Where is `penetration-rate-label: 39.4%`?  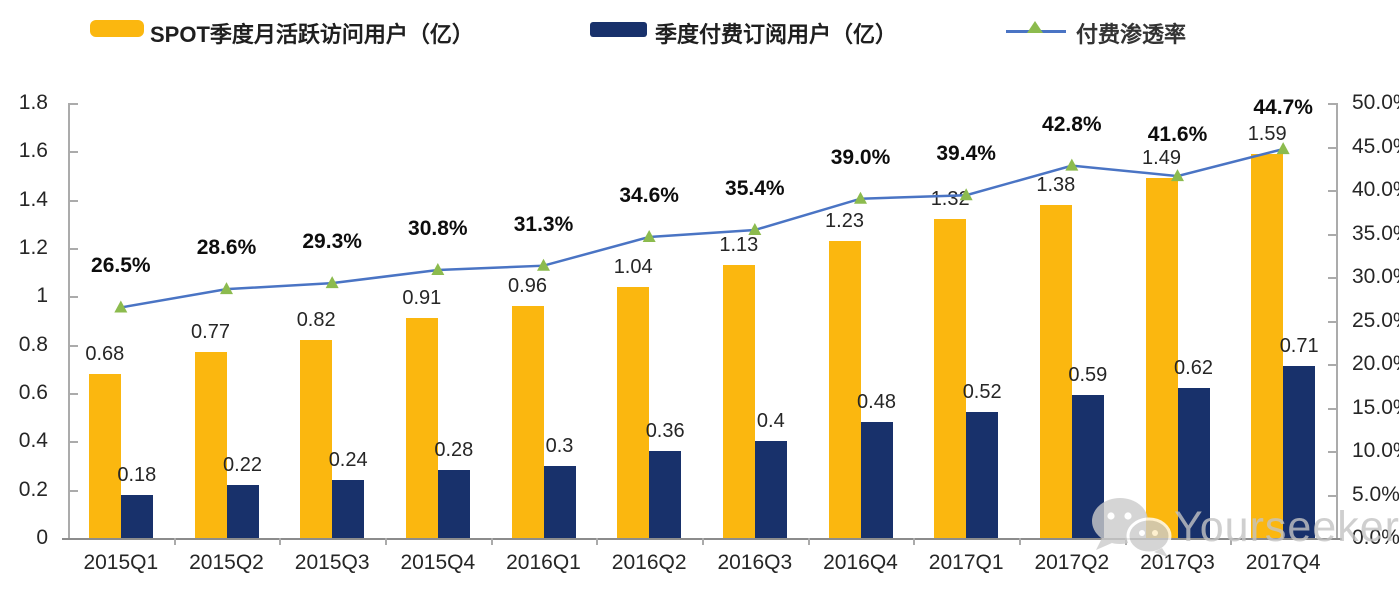 penetration-rate-label: 39.4% is located at coordinates (966, 154).